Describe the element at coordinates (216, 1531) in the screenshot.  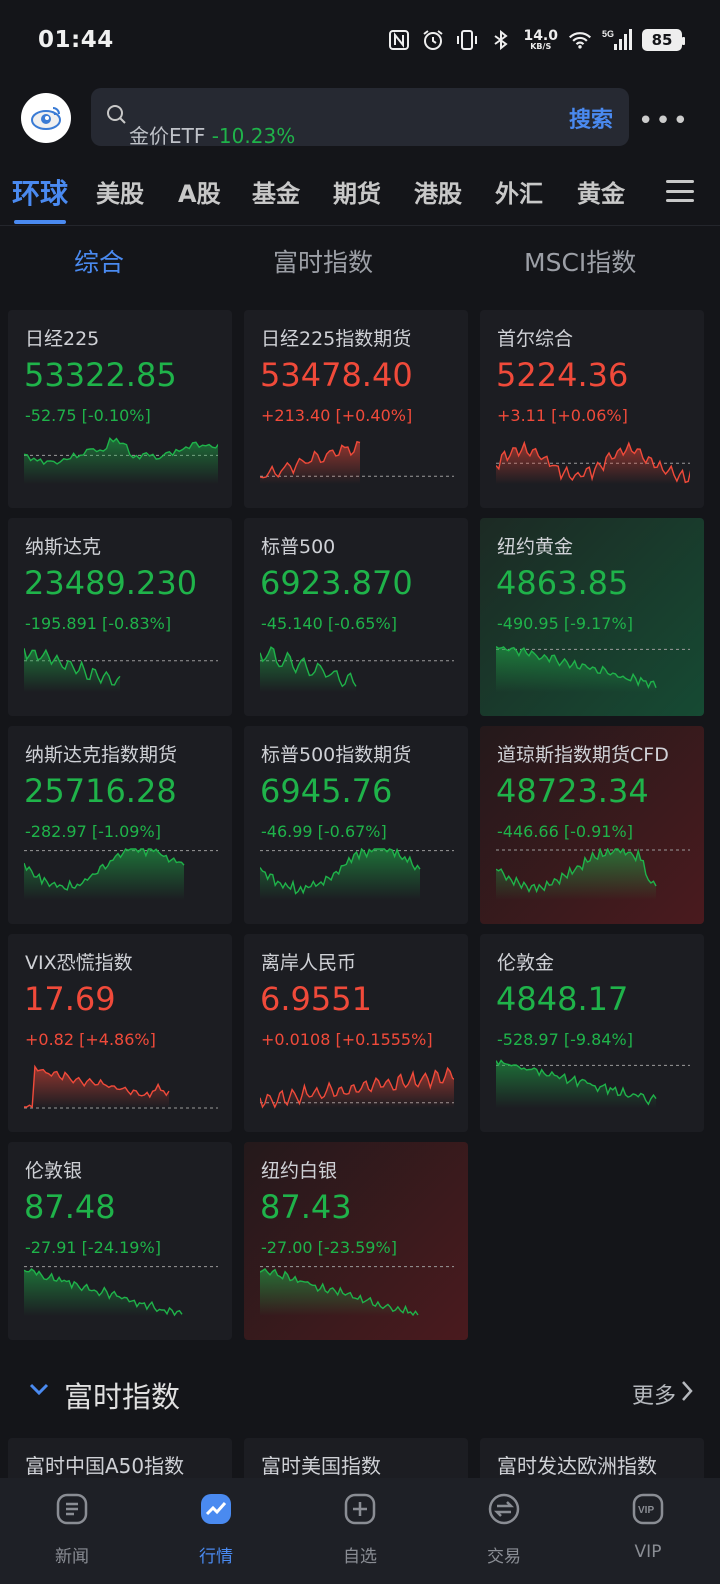
I see `nav-market: 行情` at that location.